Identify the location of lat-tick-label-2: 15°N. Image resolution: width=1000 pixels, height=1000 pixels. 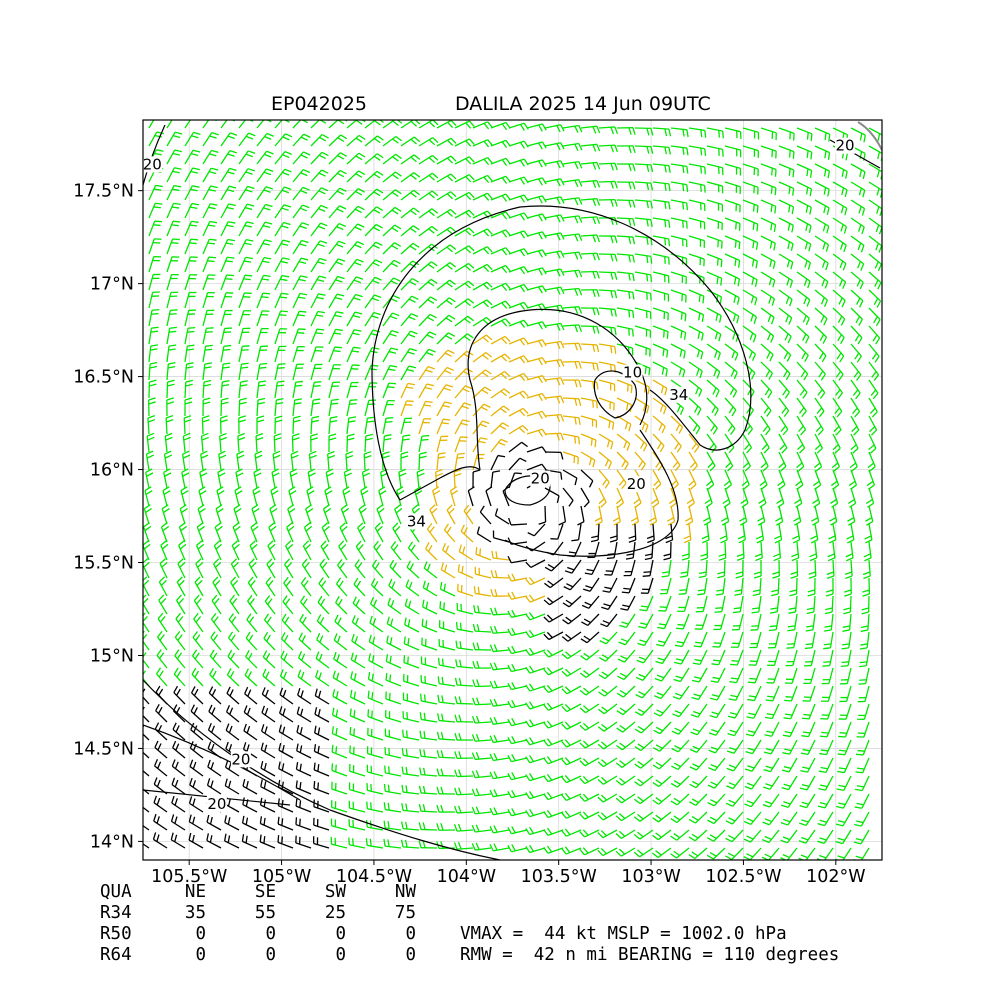
(112, 656).